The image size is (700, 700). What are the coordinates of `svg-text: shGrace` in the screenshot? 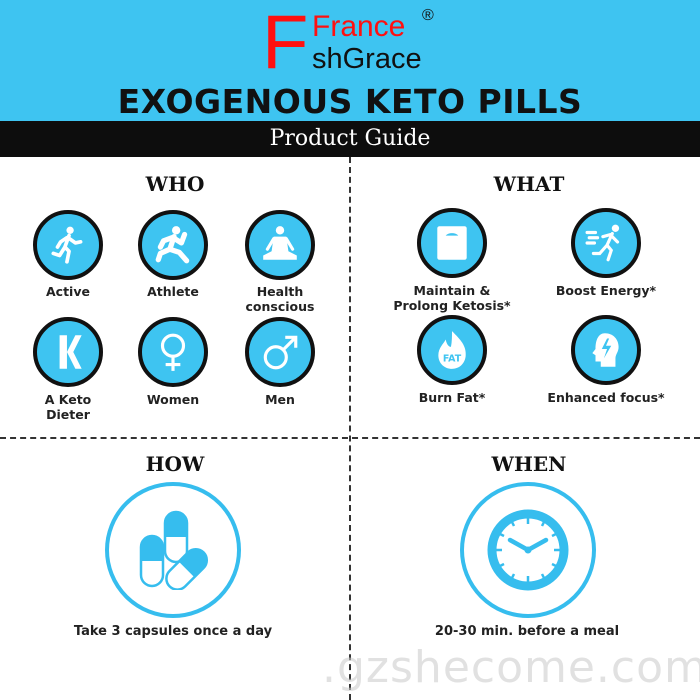 It's located at (367, 57).